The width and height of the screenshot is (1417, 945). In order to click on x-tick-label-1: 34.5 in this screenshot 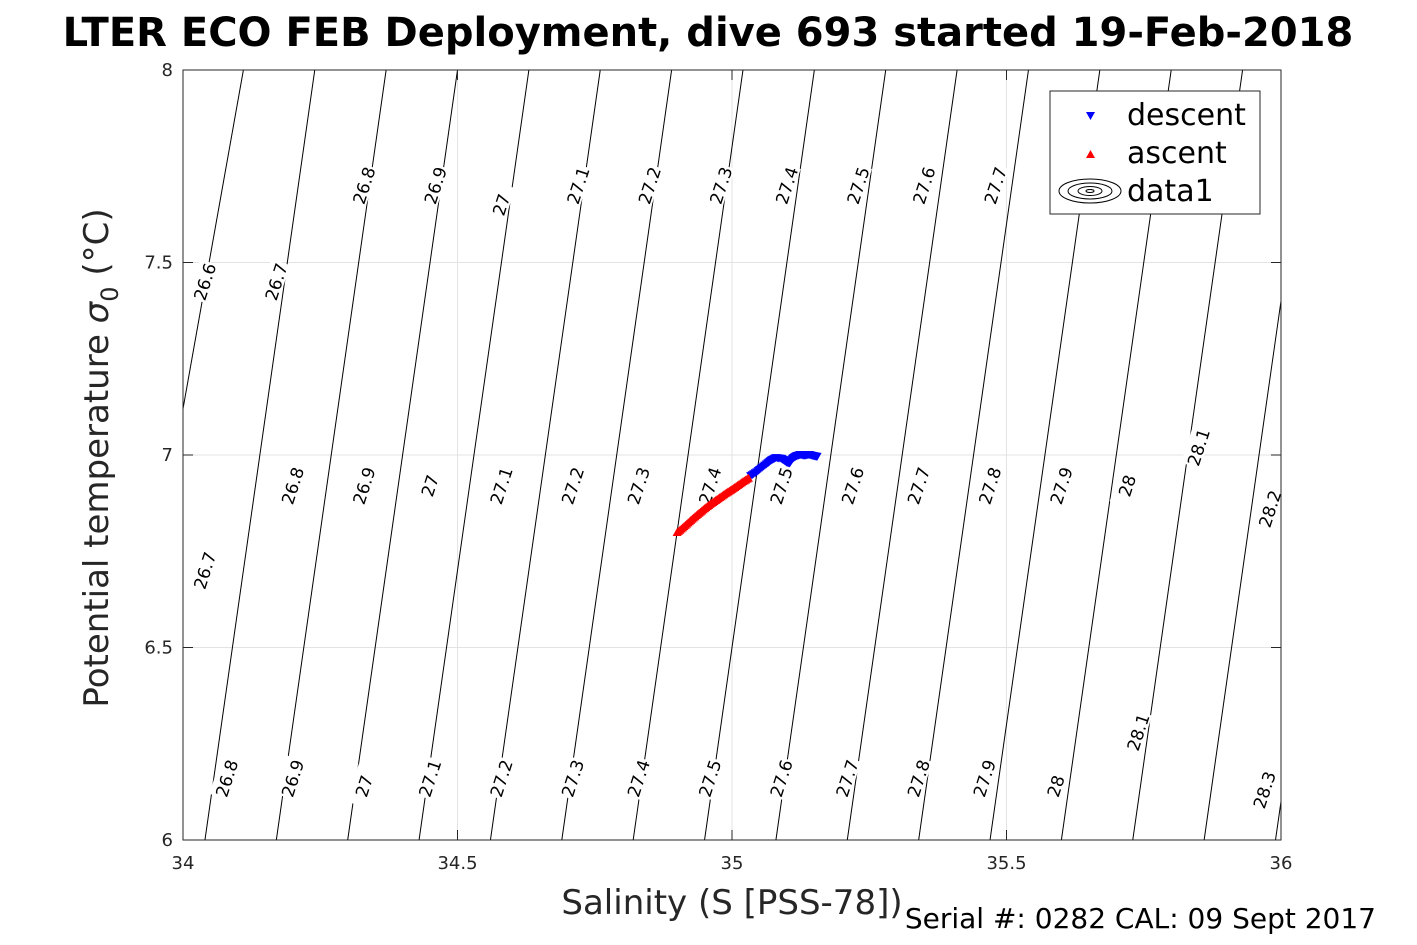, I will do `click(457, 863)`.